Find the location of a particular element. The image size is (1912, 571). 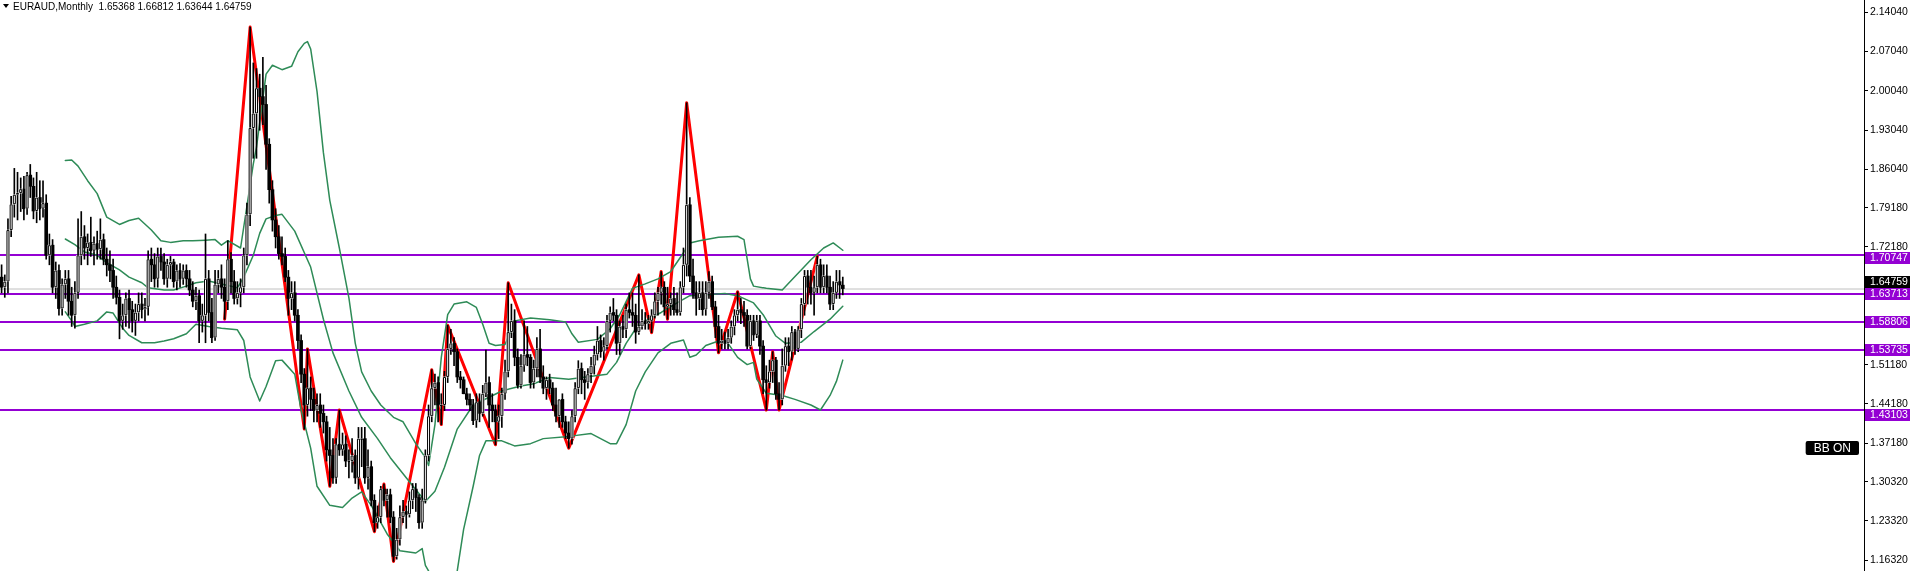

y-tick-label: 1.37180 is located at coordinates (1889, 442).